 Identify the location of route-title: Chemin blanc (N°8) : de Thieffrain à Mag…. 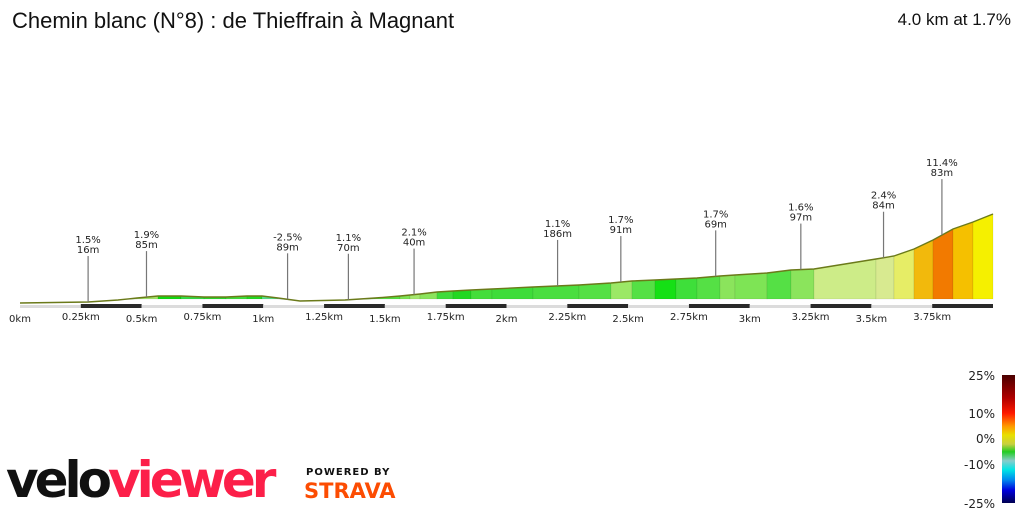
(233, 20).